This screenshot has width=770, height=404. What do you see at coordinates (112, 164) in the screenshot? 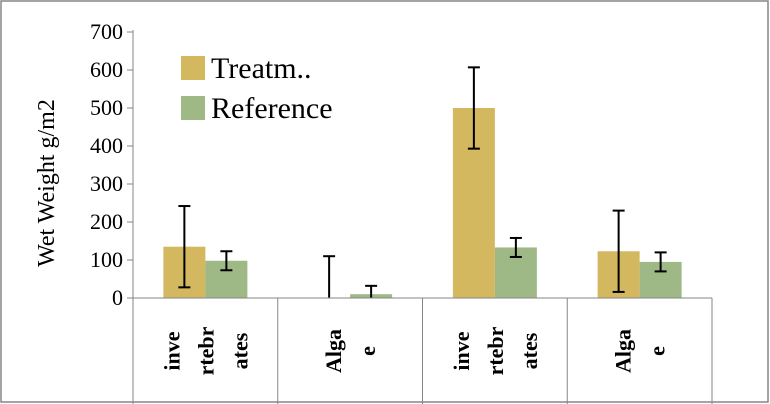
I see `y-axis: 0 100 200 300 400 500 600 700` at bounding box center [112, 164].